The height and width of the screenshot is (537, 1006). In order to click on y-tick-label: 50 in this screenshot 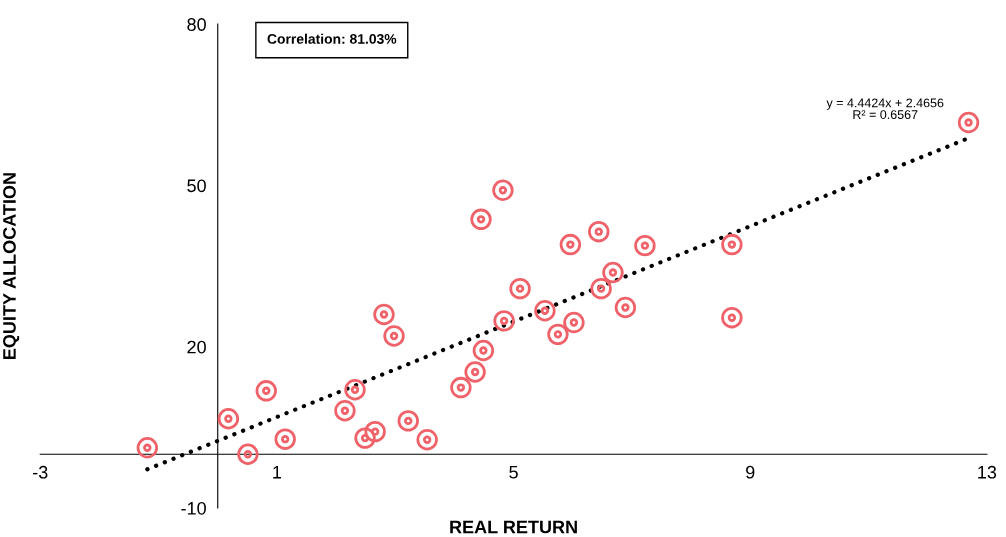, I will do `click(196, 186)`.